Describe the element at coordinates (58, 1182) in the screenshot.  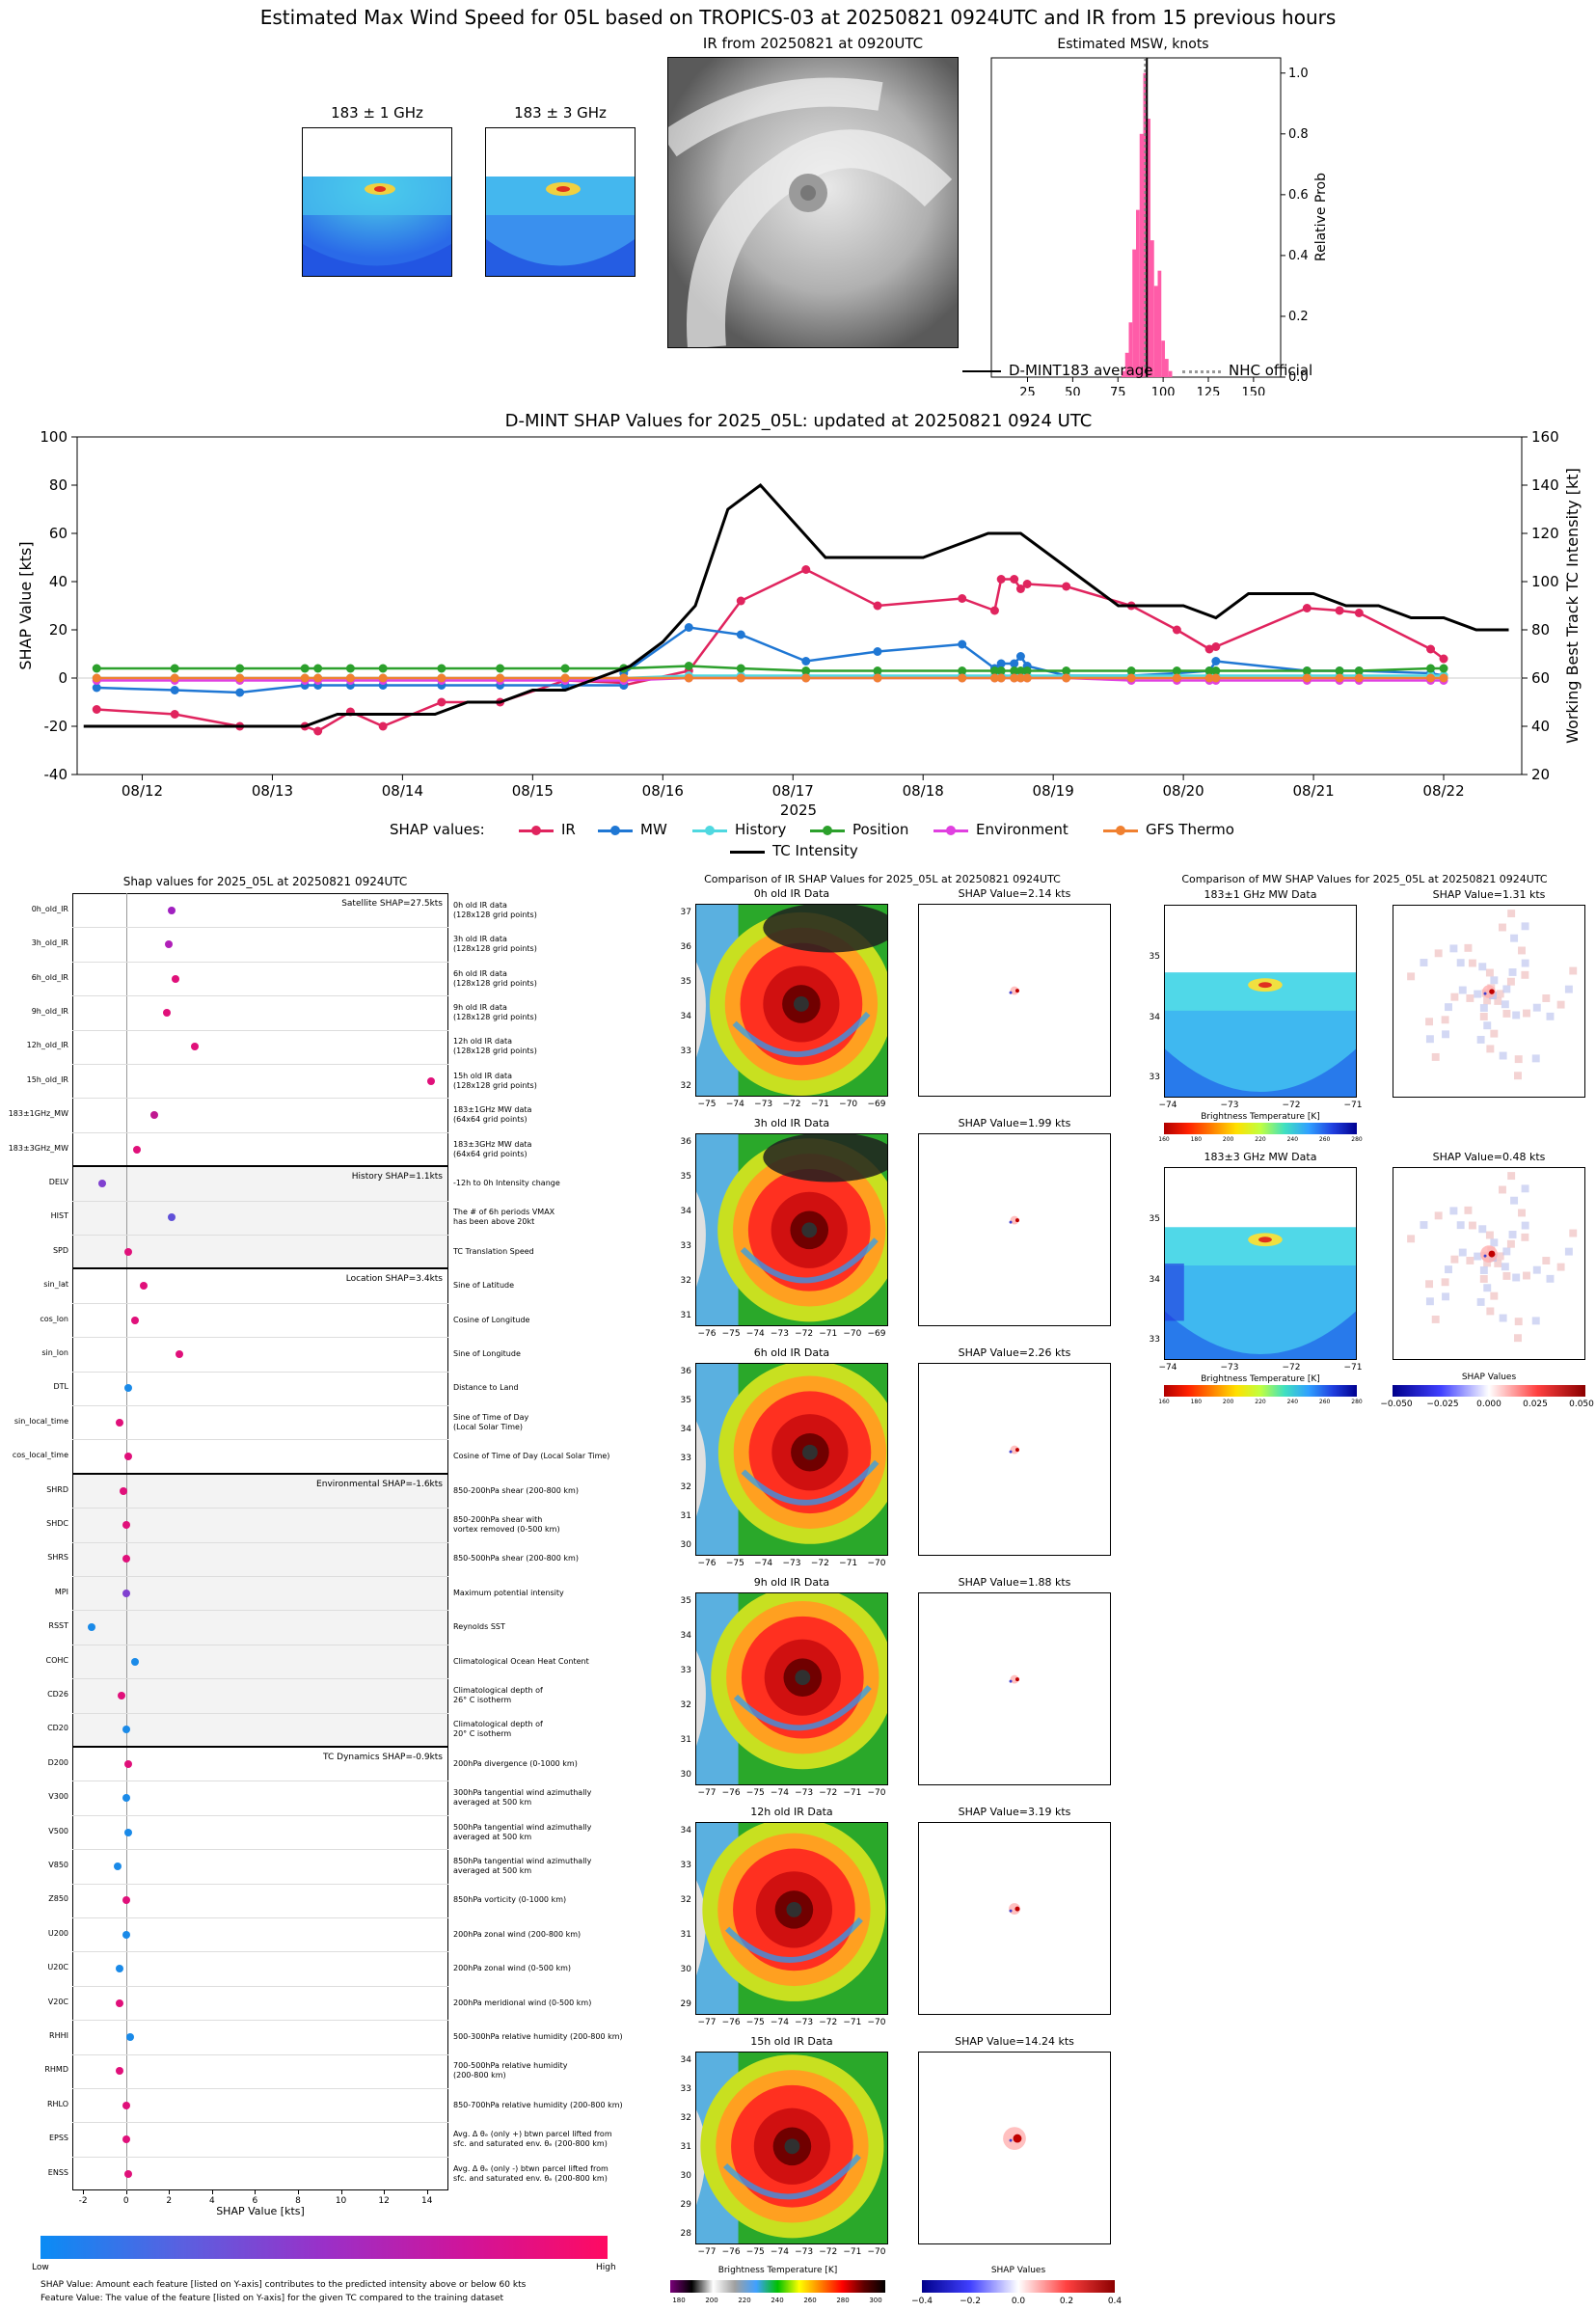
I see `feature-label: DELV` at that location.